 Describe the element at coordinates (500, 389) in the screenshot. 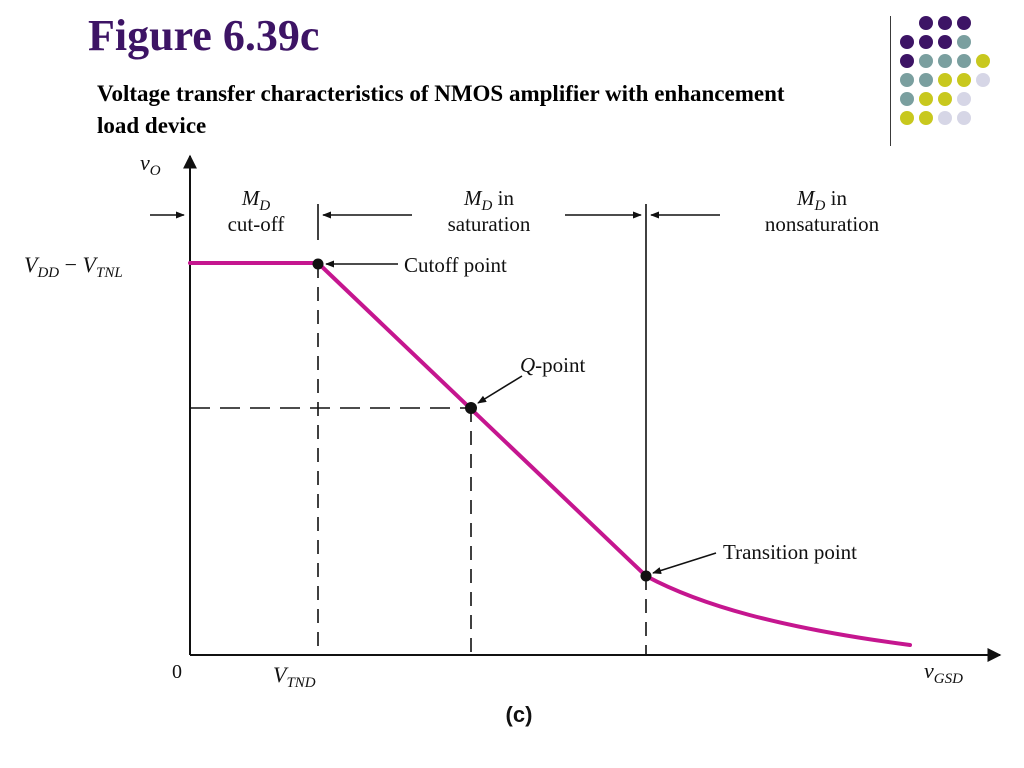

I see `q-point-arrow` at that location.